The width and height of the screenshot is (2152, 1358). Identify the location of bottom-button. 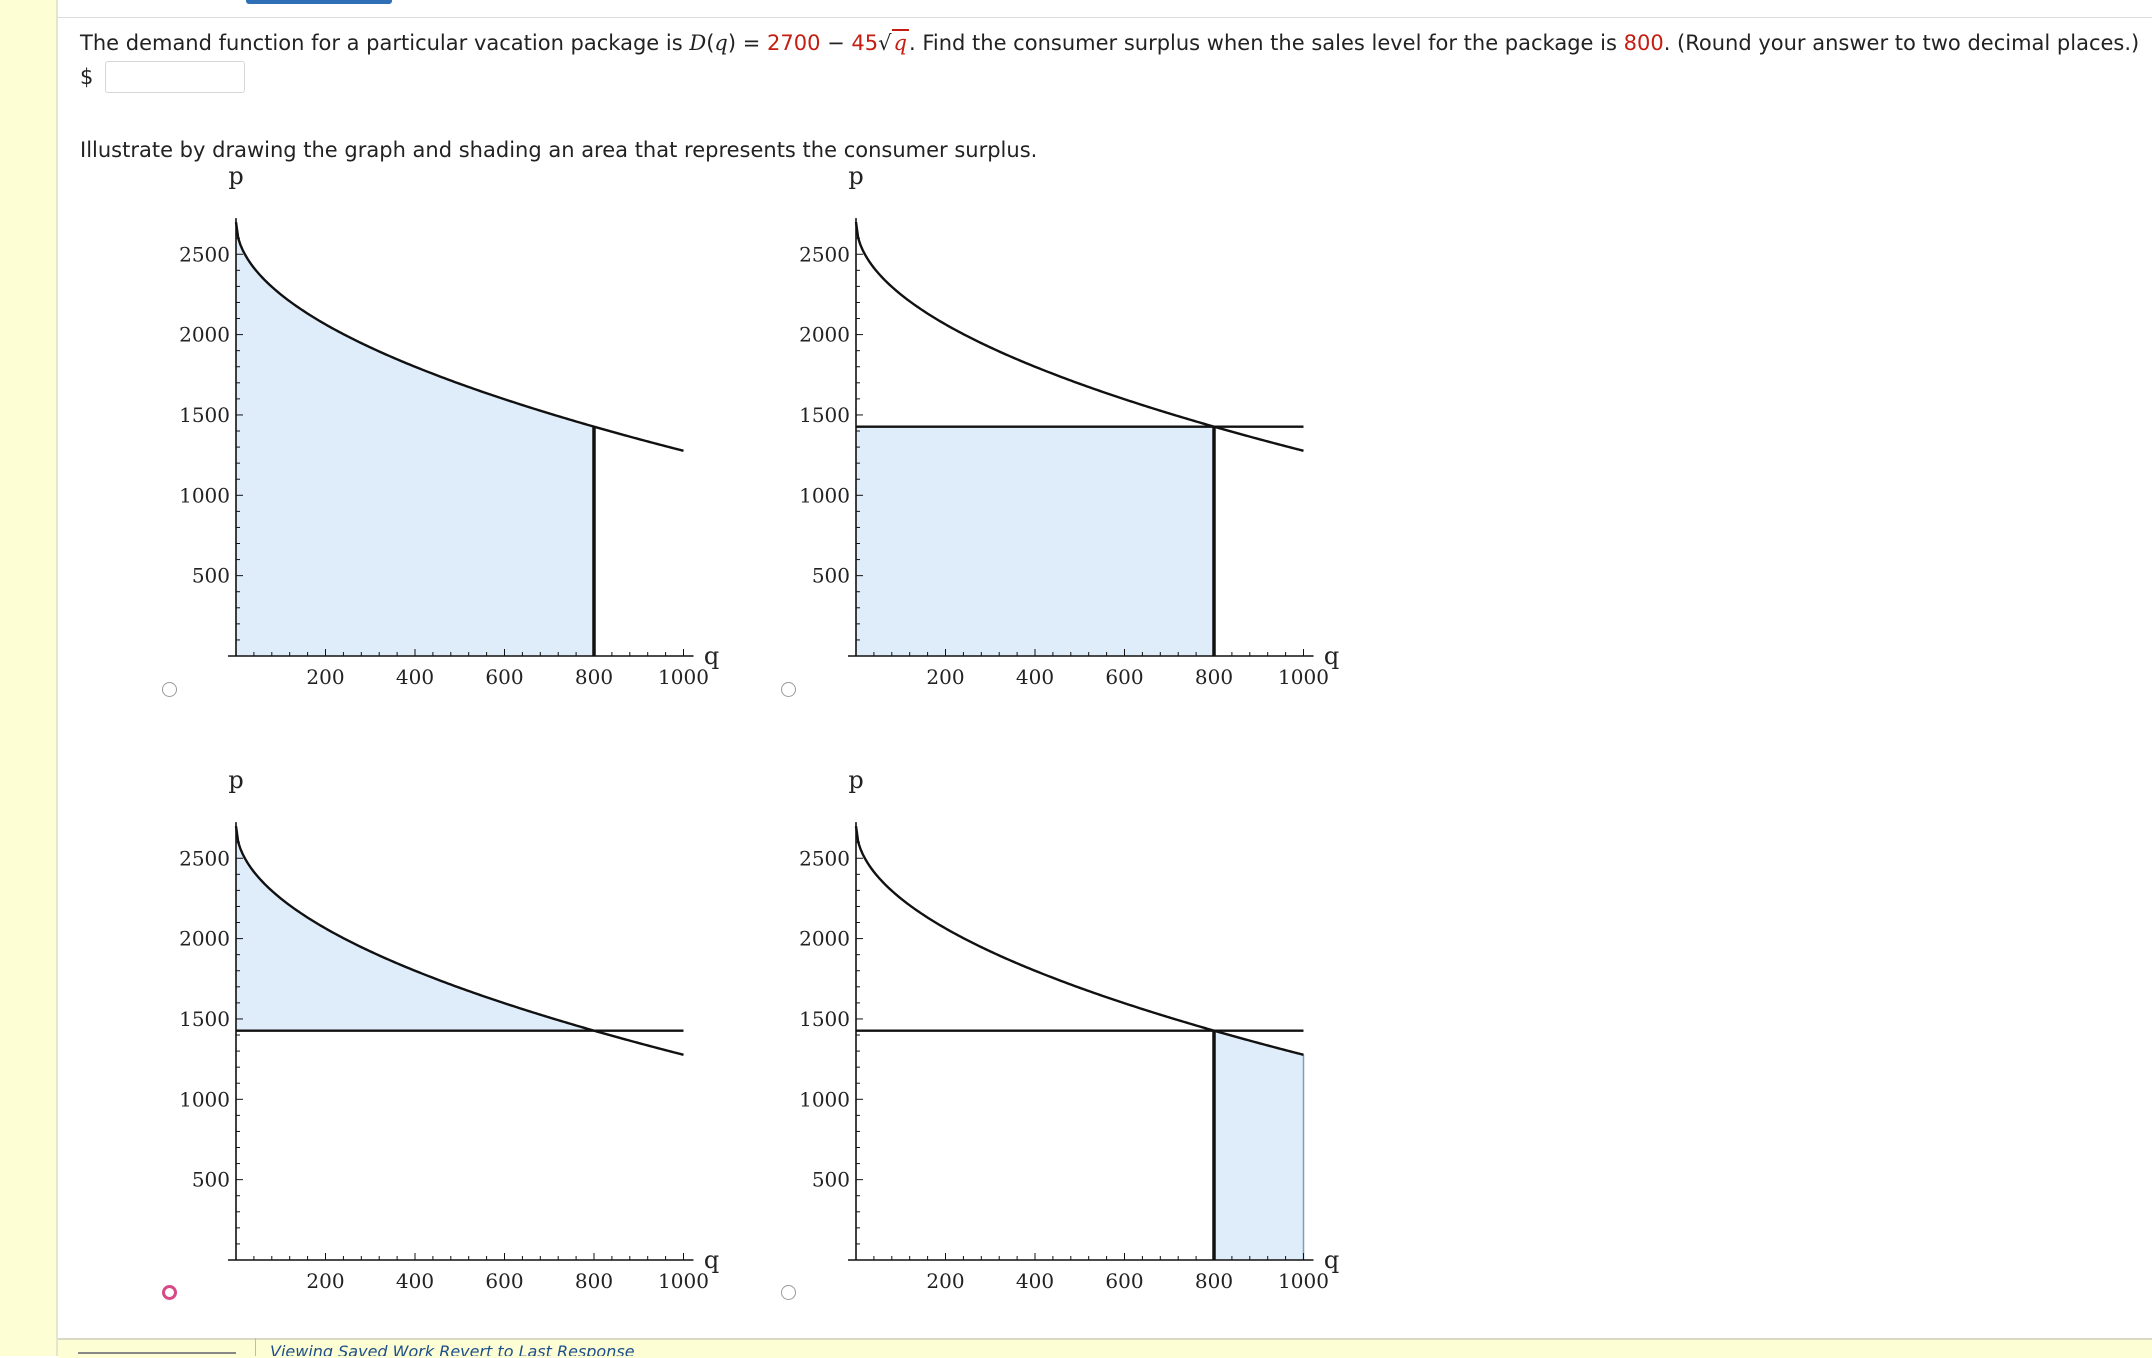
(157, 1353).